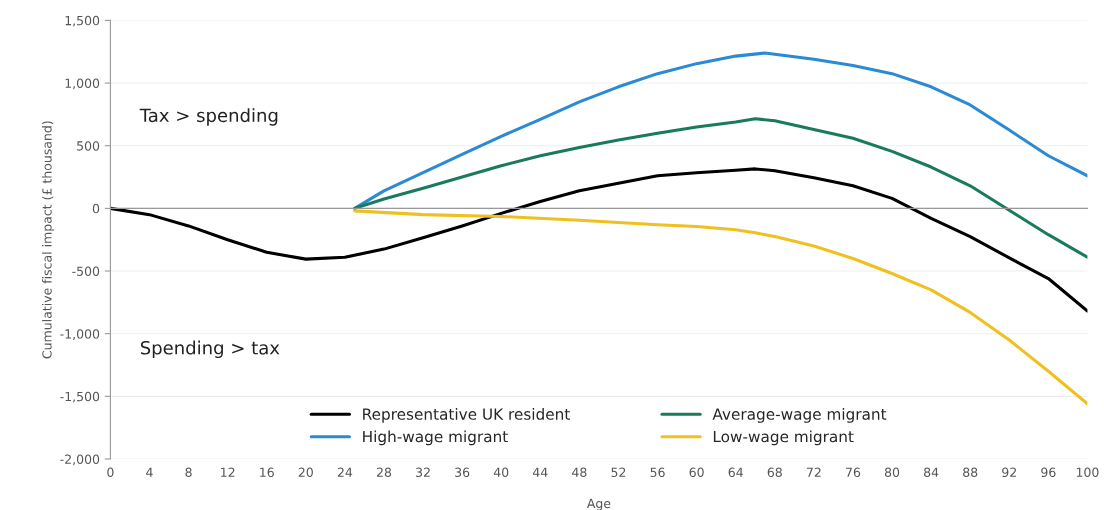  Describe the element at coordinates (931, 472) in the screenshot. I see `x-tick-label: 84` at that location.